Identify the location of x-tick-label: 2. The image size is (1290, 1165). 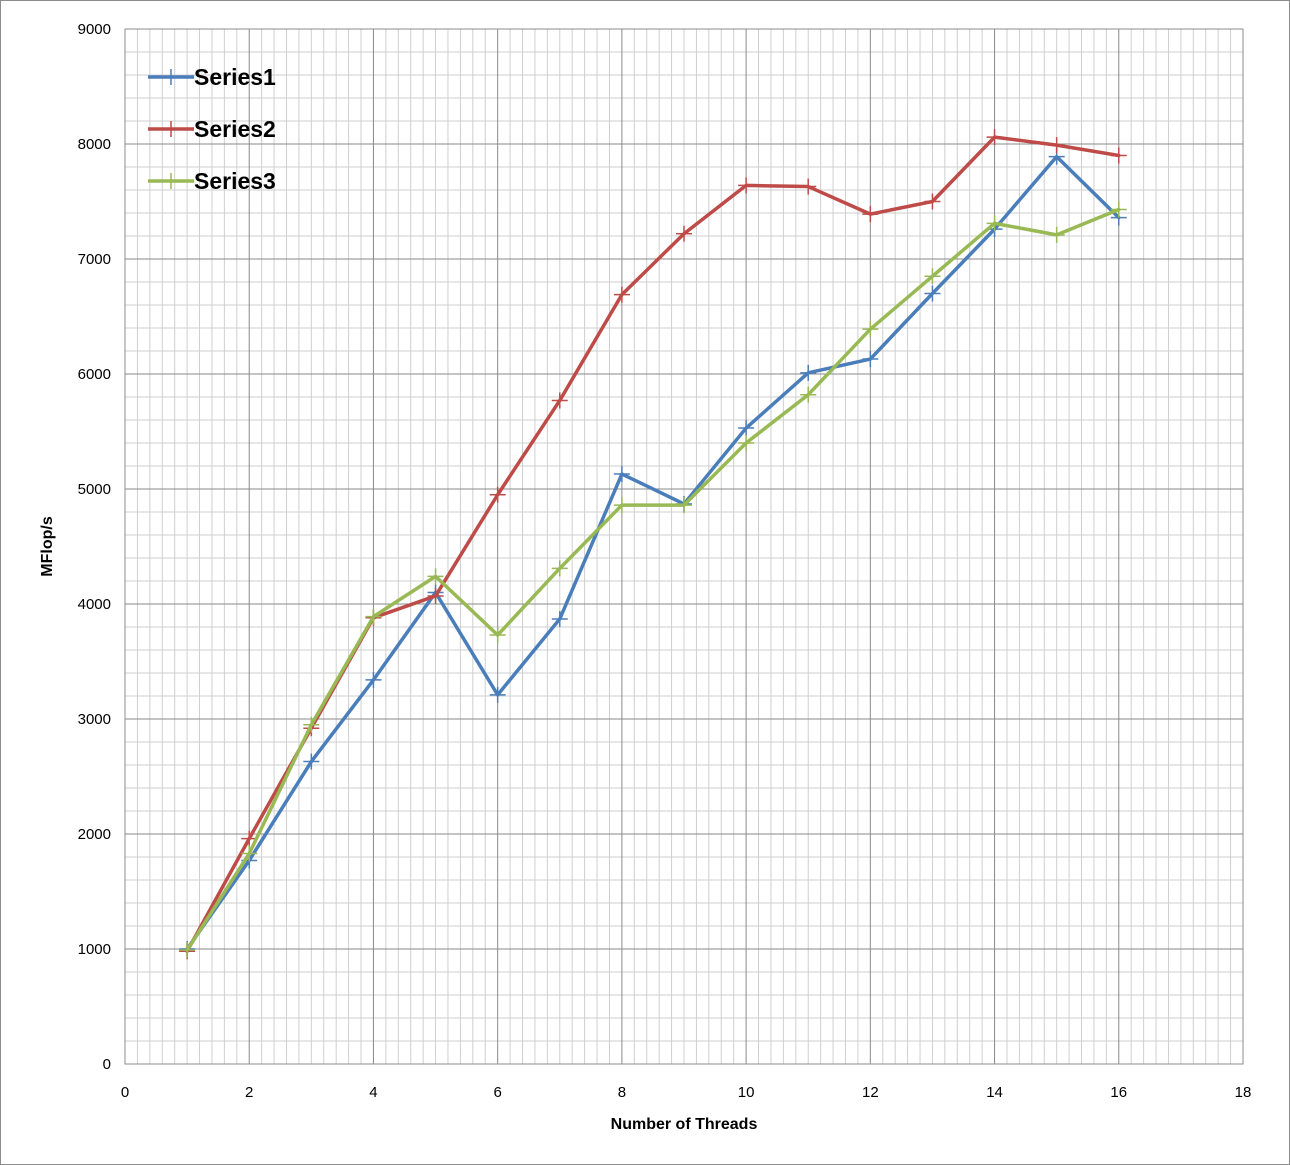
(249, 1092).